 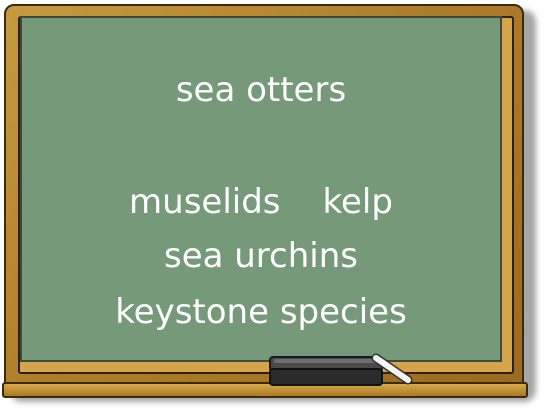 What do you see at coordinates (265, 390) in the screenshot?
I see `chalk-tray` at bounding box center [265, 390].